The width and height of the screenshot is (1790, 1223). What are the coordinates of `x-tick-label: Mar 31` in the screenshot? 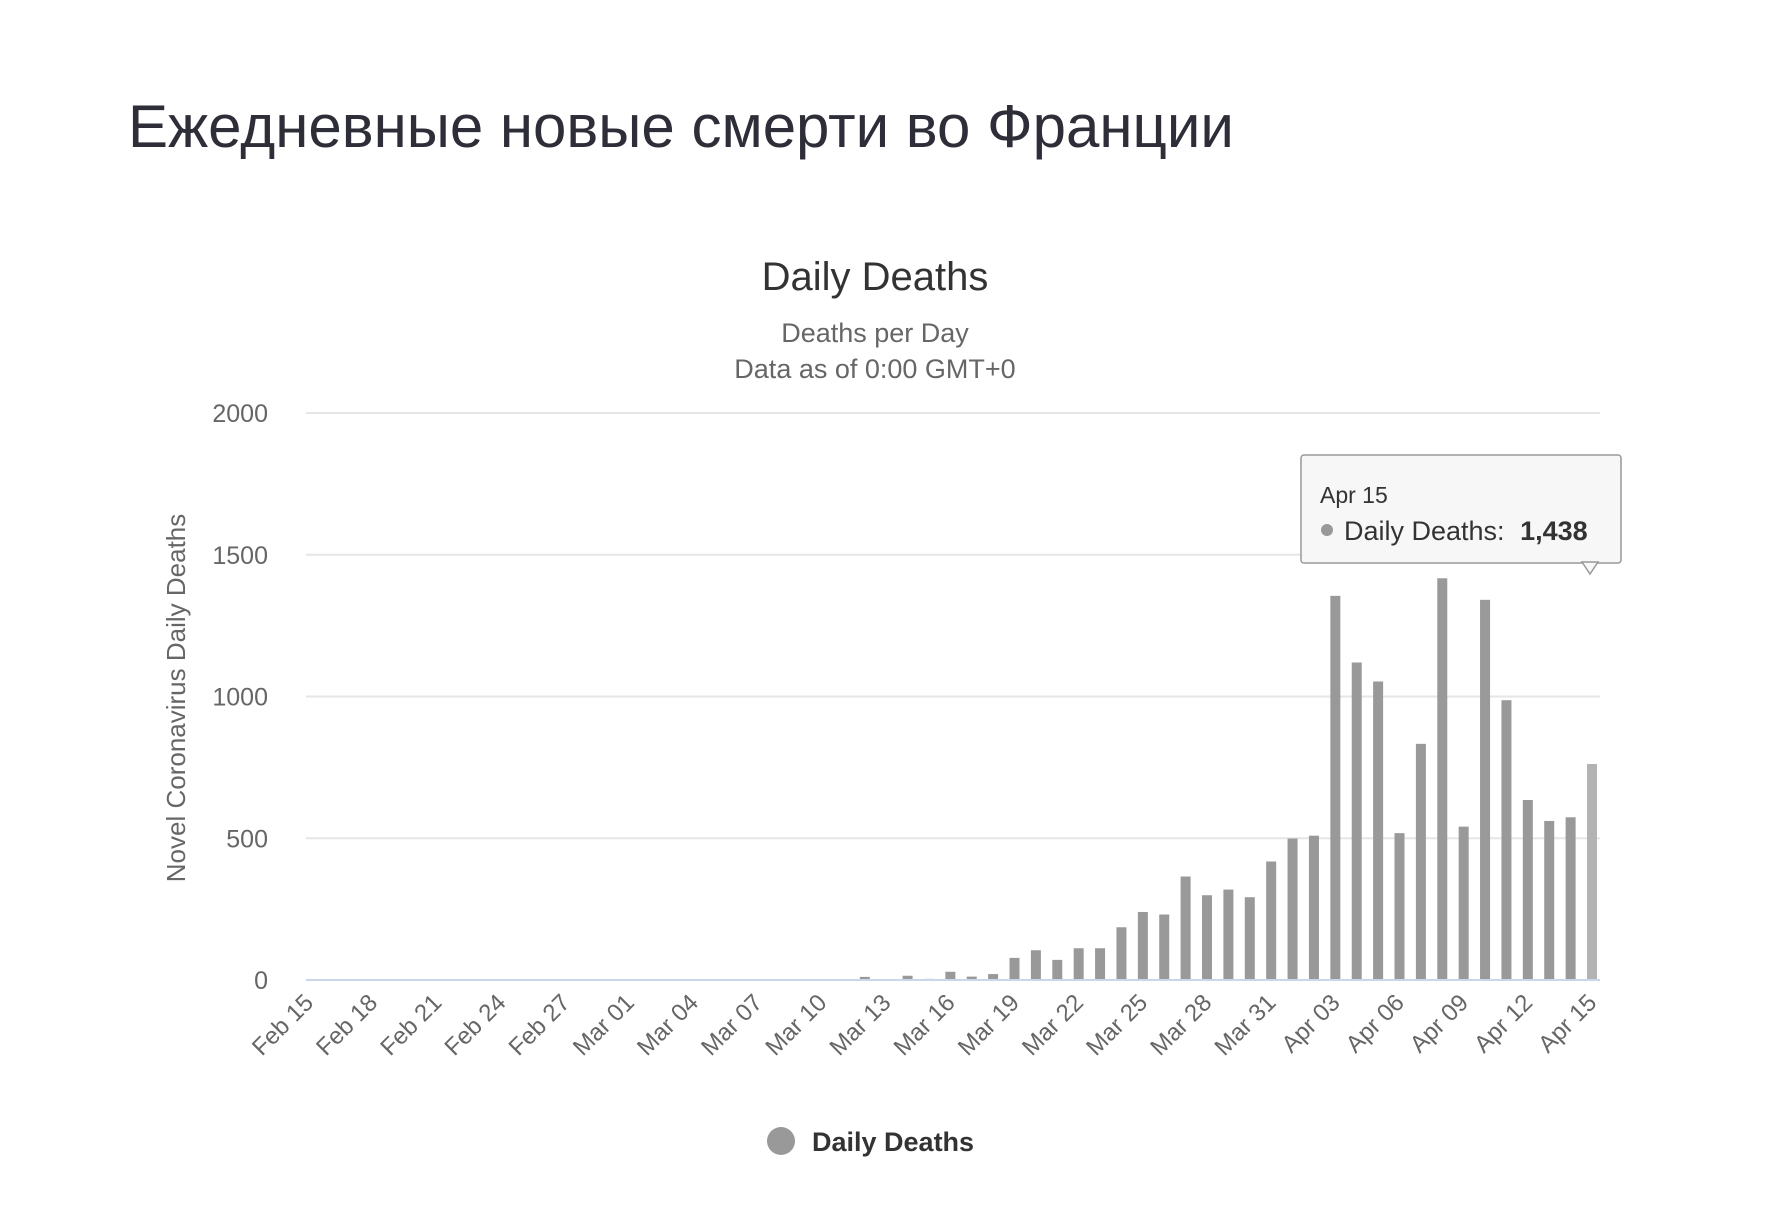 It's located at (1246, 1025).